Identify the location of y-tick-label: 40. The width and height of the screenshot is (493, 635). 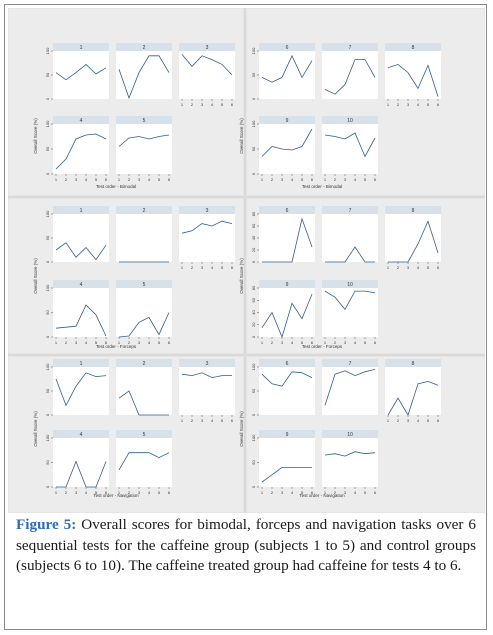
(253, 237).